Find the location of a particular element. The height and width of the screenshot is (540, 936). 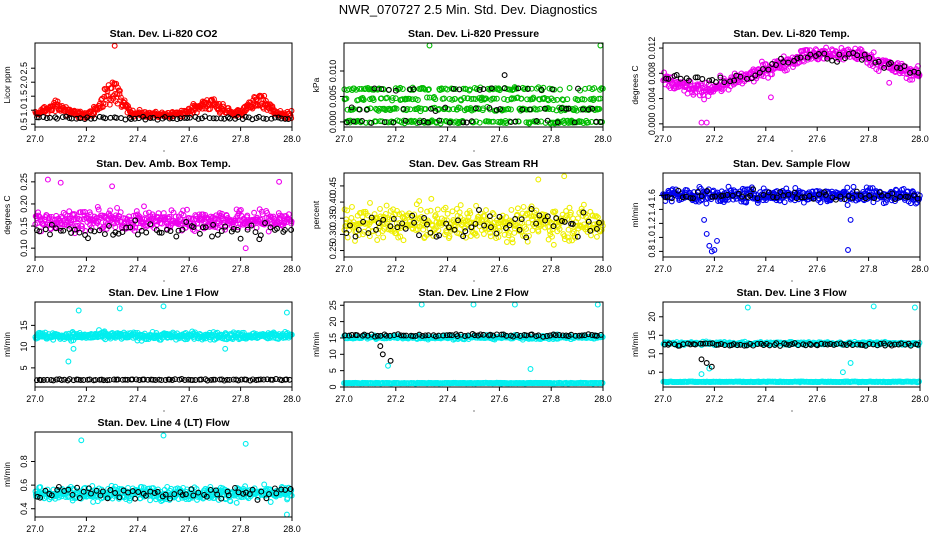

y-tick-label: 1.5 is located at coordinates (24, 96).